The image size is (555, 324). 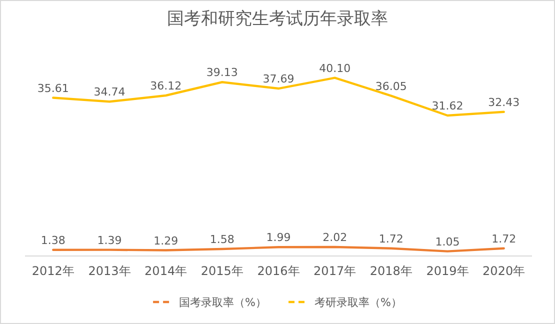 I want to click on x-tick-label: 2014年, so click(x=166, y=271).